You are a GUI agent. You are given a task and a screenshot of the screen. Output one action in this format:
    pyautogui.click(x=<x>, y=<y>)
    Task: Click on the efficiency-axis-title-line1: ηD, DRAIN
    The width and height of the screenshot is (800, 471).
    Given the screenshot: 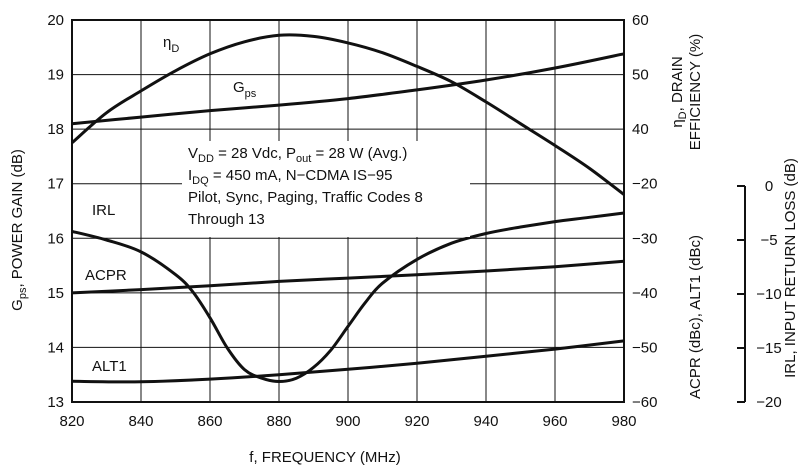 What is the action you would take?
    pyautogui.click(x=679, y=91)
    